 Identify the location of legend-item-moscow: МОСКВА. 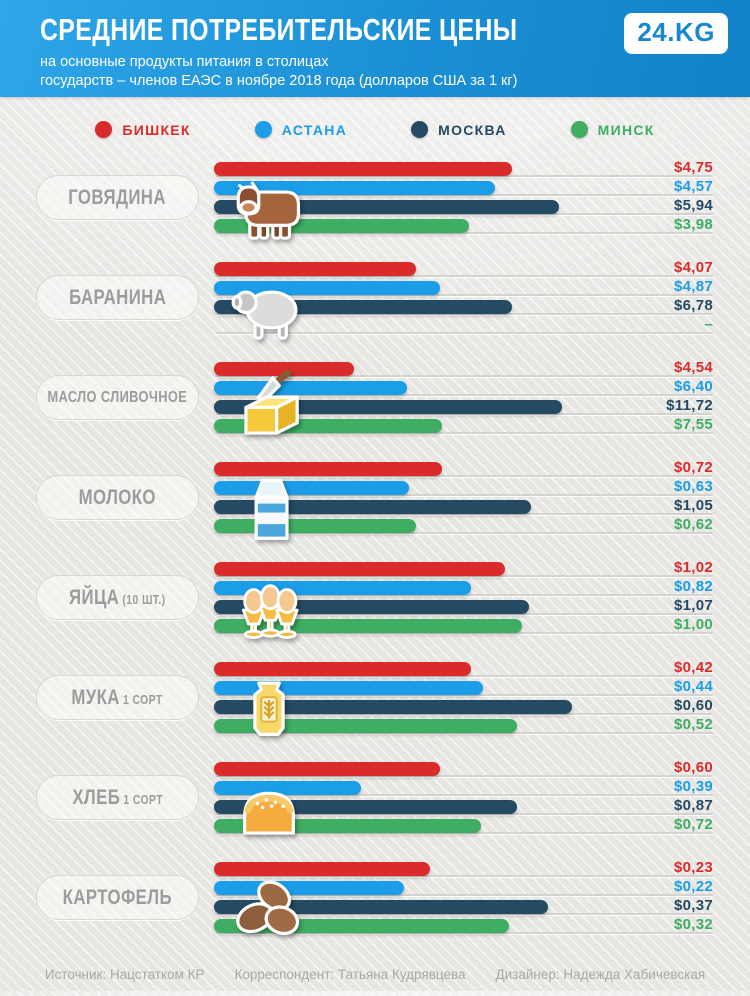
(459, 129).